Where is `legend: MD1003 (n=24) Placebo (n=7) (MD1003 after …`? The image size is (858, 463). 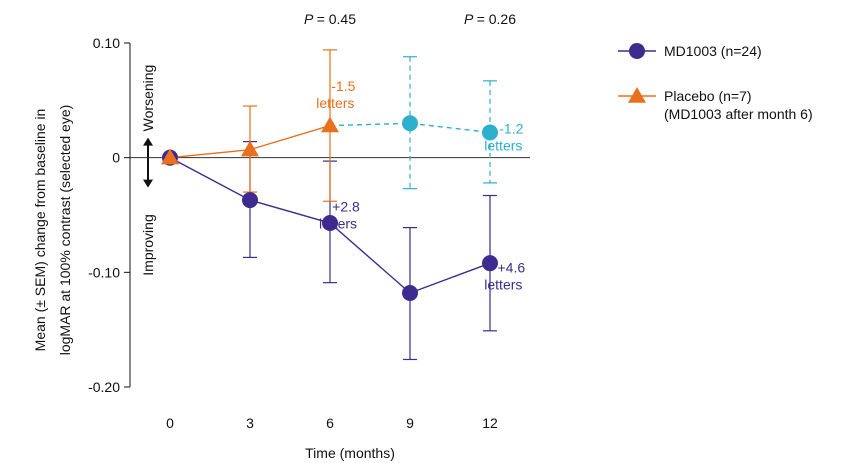 legend: MD1003 (n=24) Placebo (n=7) (MD1003 after … is located at coordinates (715, 82).